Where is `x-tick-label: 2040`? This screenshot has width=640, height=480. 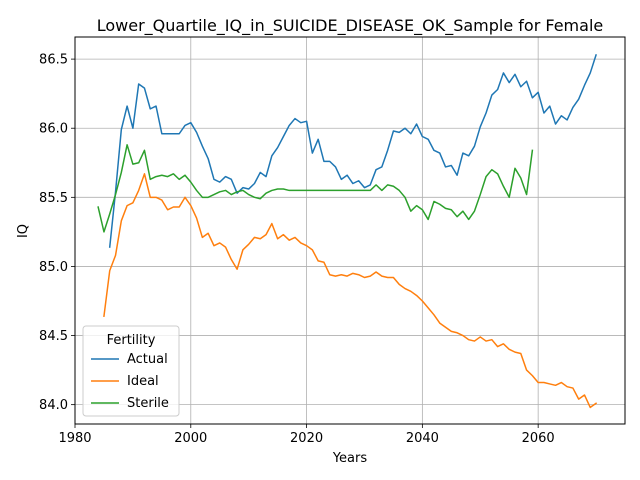 x-tick-label: 2040 is located at coordinates (422, 438).